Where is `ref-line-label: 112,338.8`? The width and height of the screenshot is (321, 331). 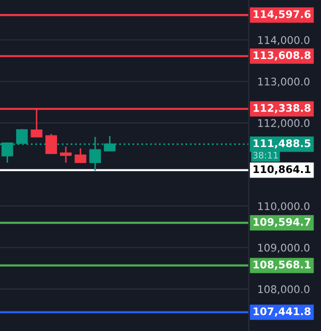 ref-line-label: 112,338.8 is located at coordinates (282, 109).